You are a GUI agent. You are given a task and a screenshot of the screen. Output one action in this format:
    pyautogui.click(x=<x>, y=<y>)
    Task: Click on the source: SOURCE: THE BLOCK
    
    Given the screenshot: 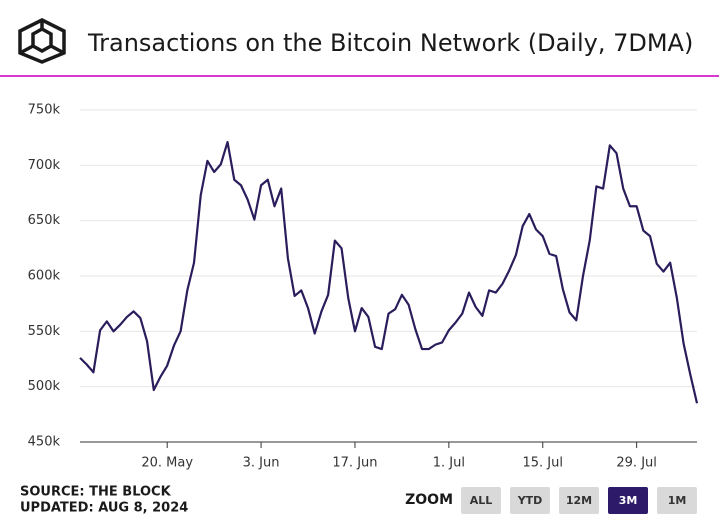 What is the action you would take?
    pyautogui.click(x=96, y=492)
    